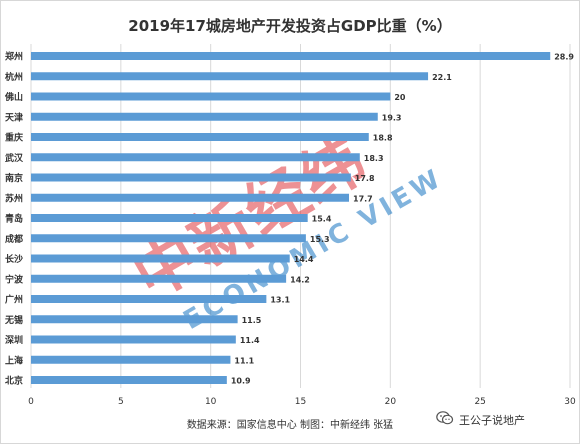 This screenshot has height=444, width=580. I want to click on value-label: 14.4, so click(304, 259).